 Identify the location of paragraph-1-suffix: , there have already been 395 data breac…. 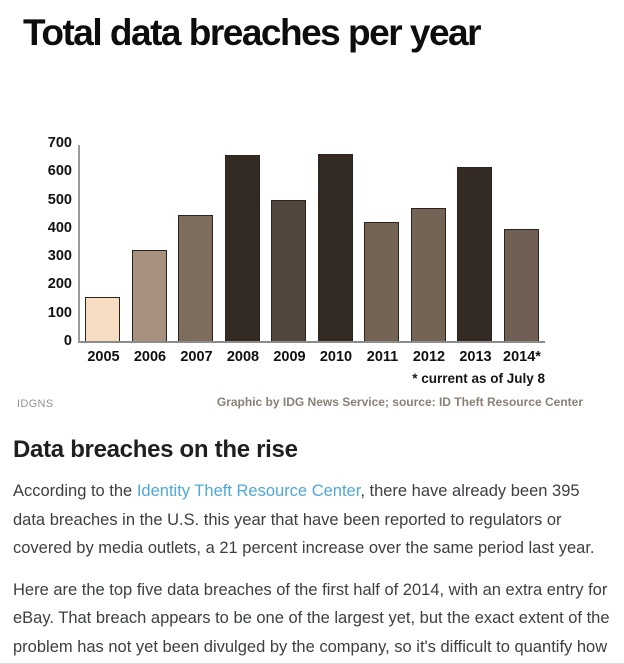
(304, 519).